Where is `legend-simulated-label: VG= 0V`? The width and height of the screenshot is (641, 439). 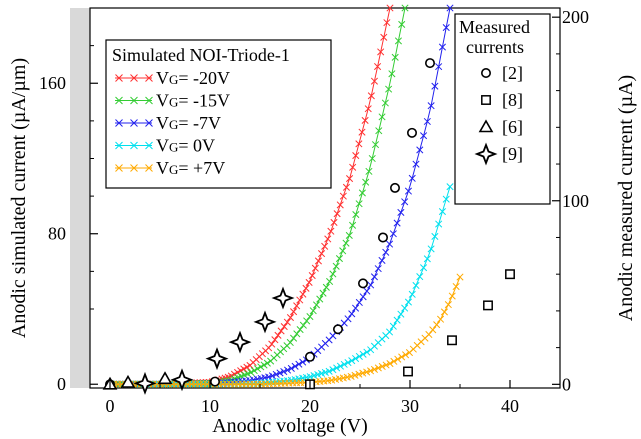
legend-simulated-label: VG= 0V is located at coordinates (185, 146).